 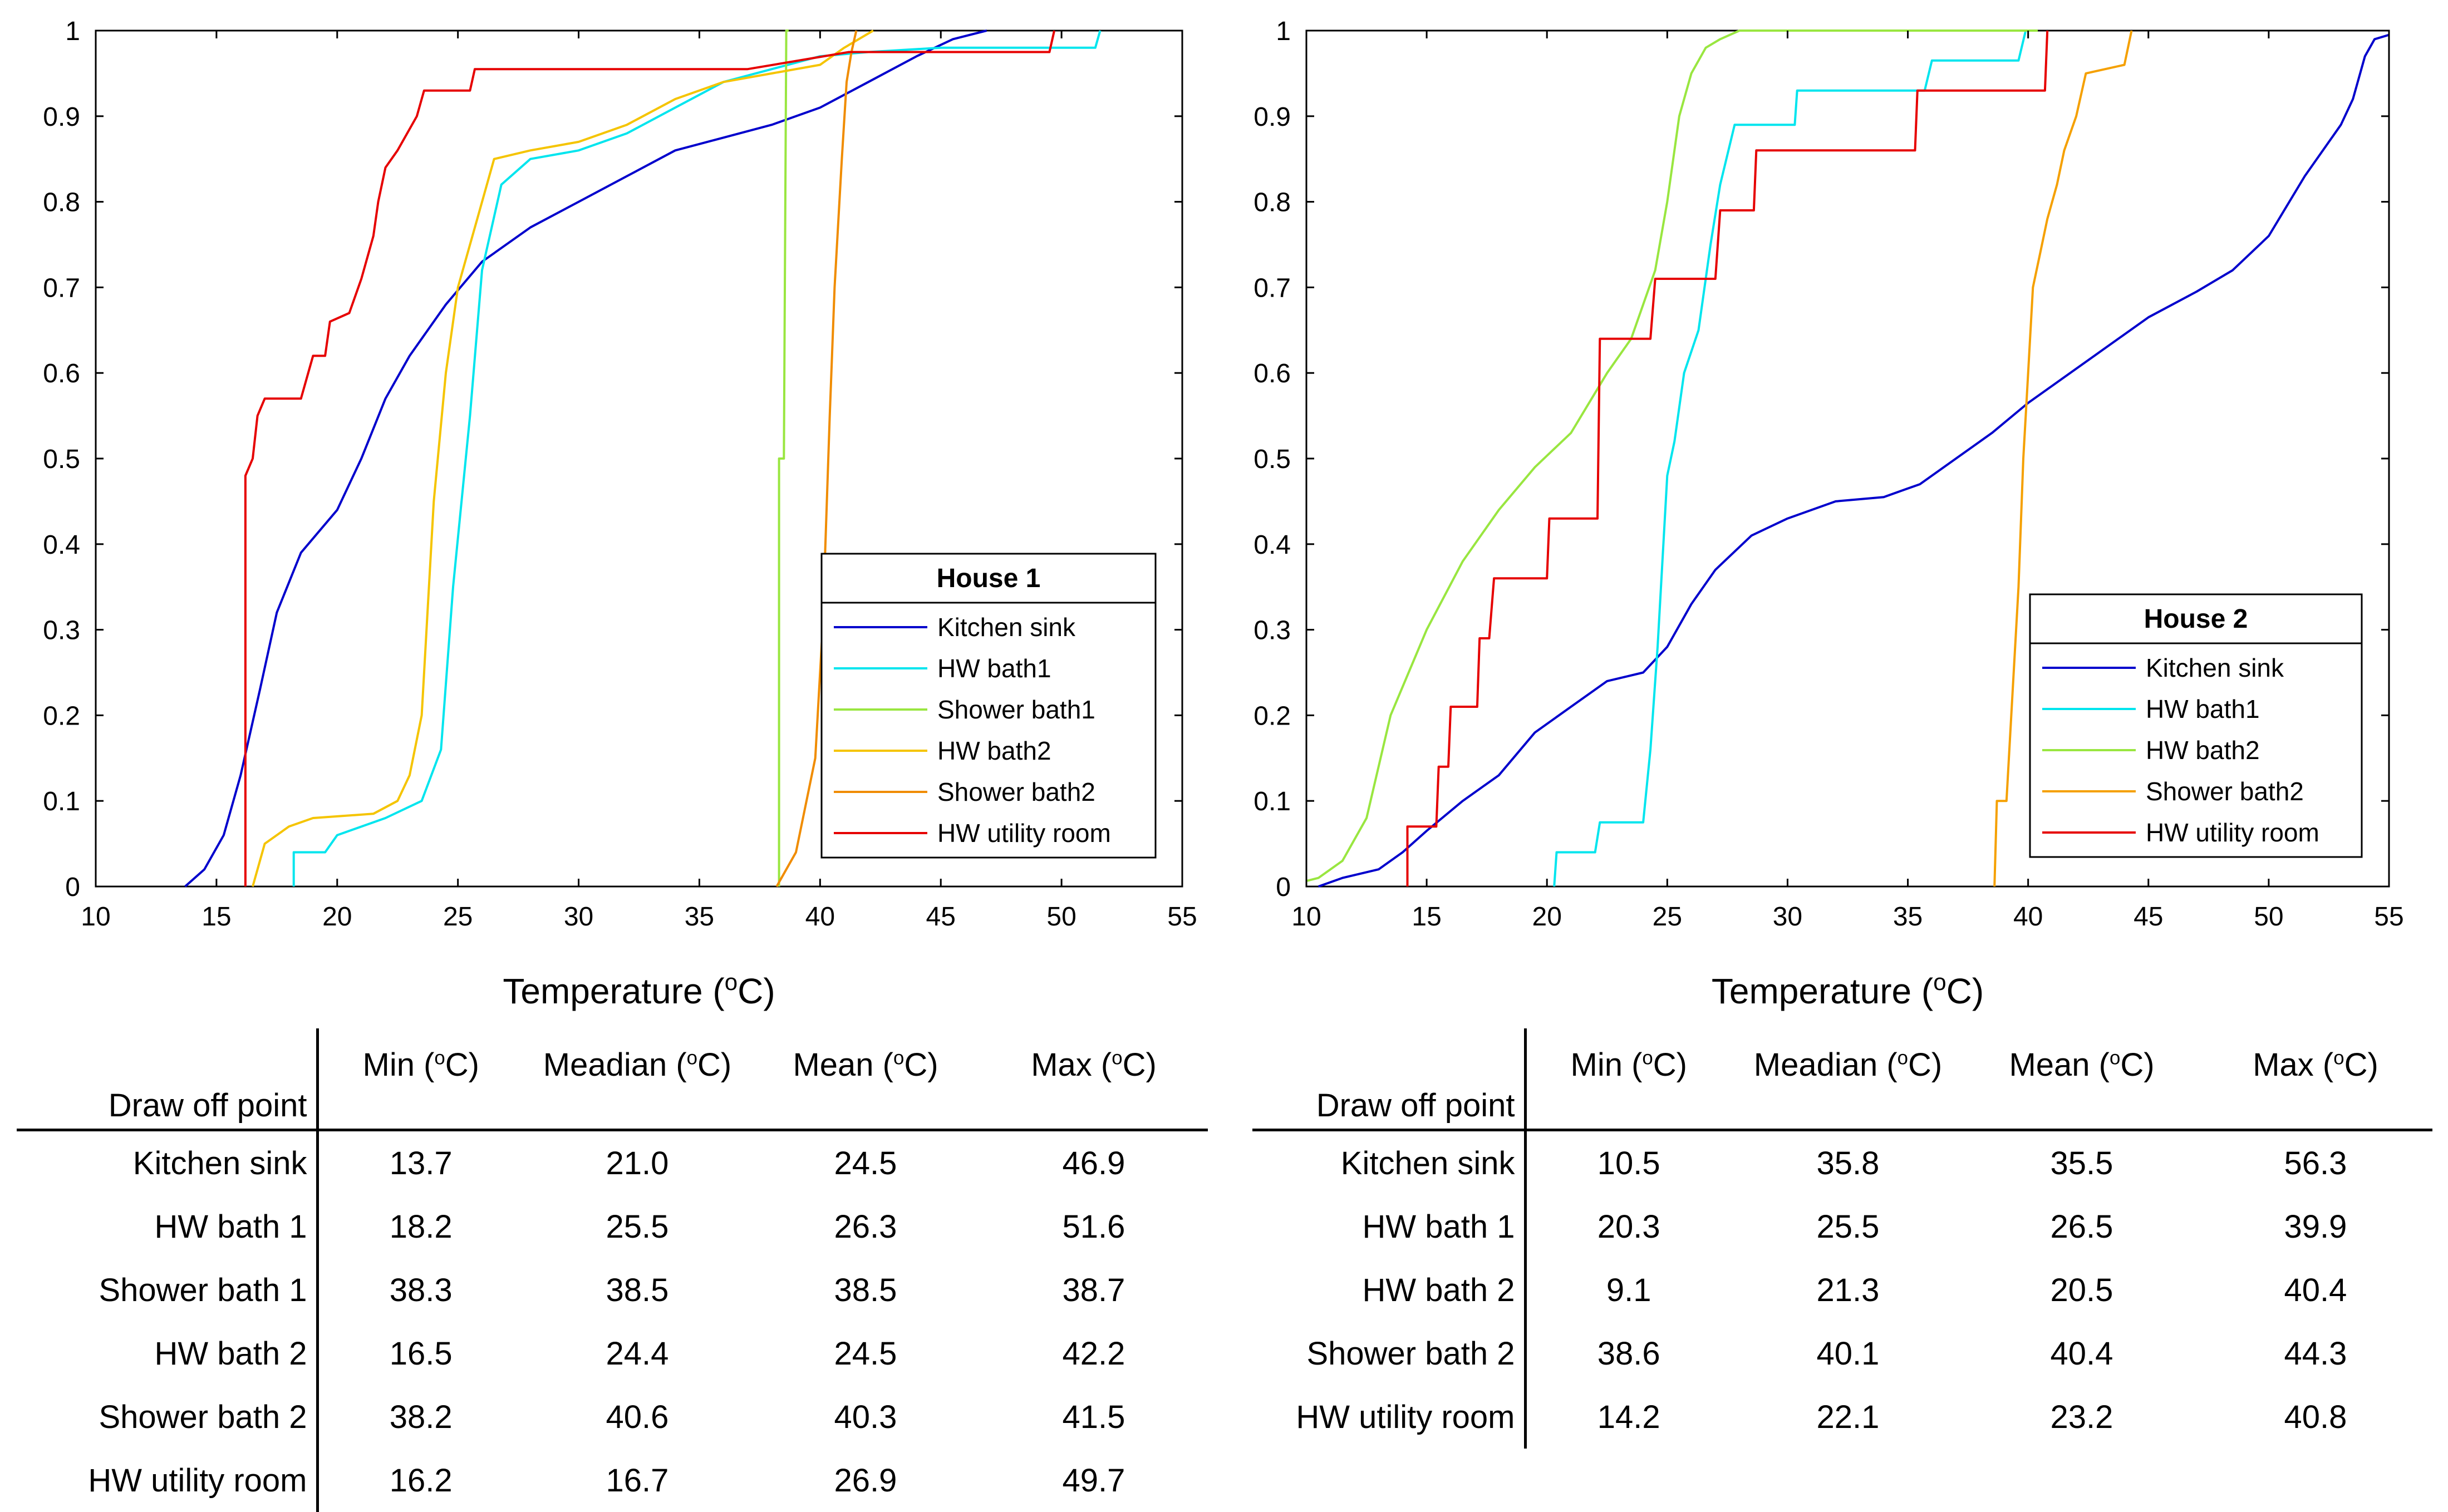 What do you see at coordinates (1272, 288) in the screenshot?
I see `y-tick-label: 0.7` at bounding box center [1272, 288].